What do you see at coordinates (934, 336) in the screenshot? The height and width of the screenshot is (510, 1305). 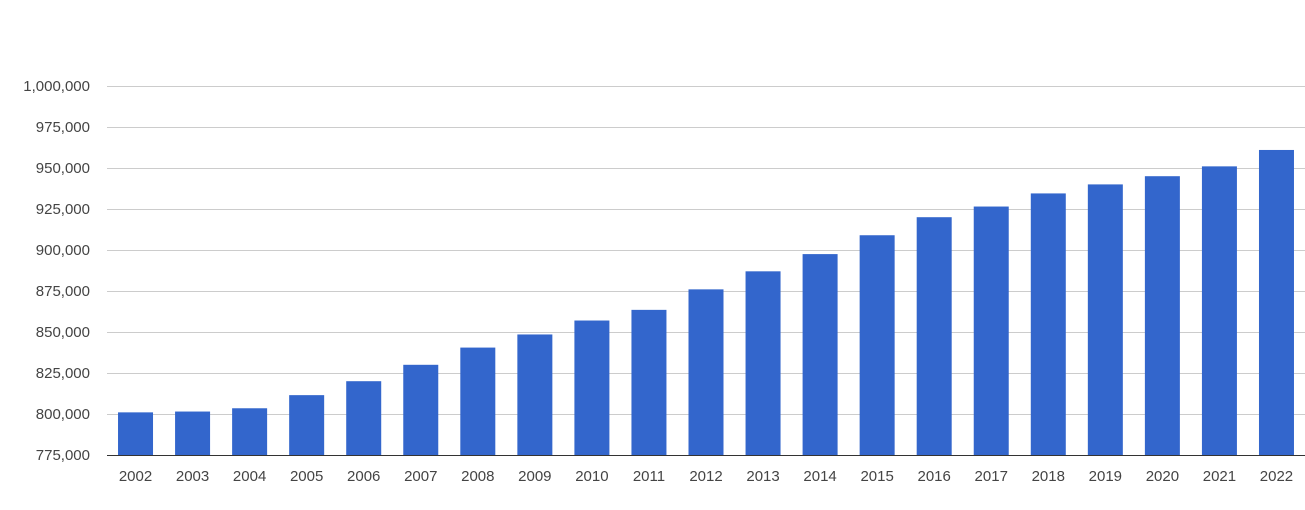 I see `bar-2016` at bounding box center [934, 336].